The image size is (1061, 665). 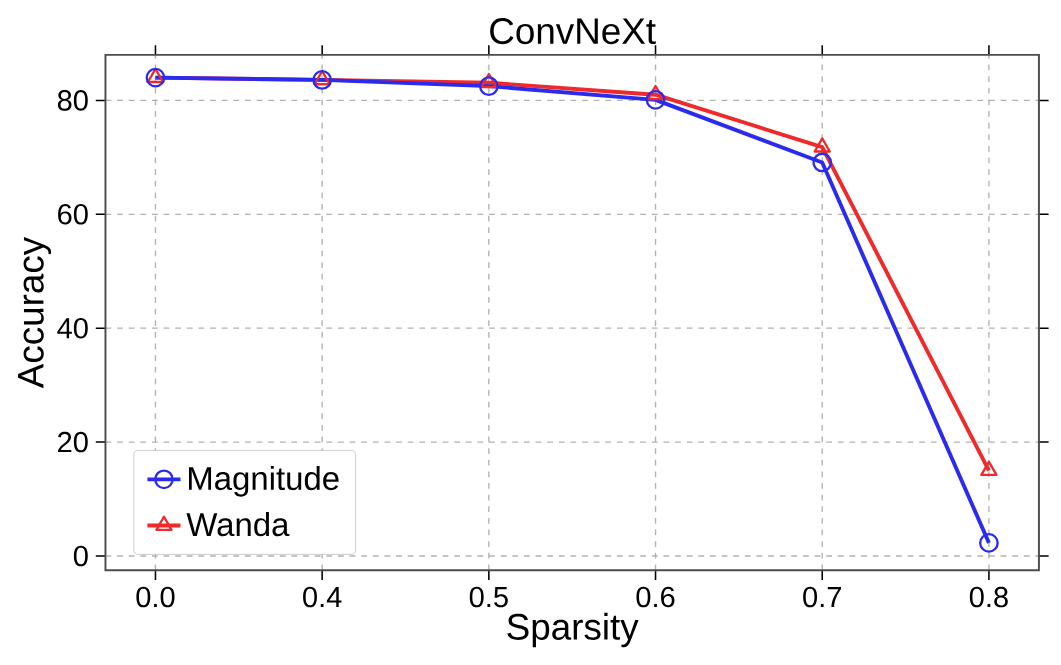 I want to click on y-tick-label: 40, so click(x=72, y=328).